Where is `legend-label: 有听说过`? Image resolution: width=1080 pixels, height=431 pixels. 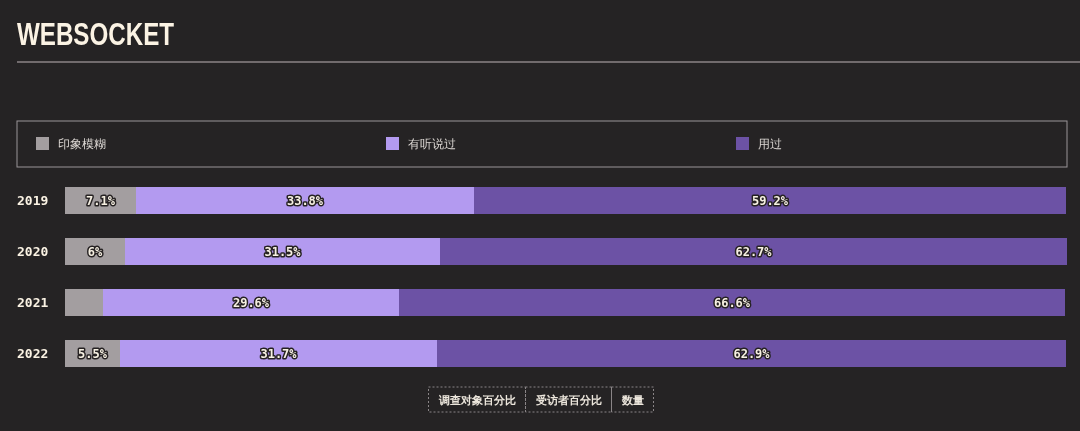 legend-label: 有听说过 is located at coordinates (432, 144).